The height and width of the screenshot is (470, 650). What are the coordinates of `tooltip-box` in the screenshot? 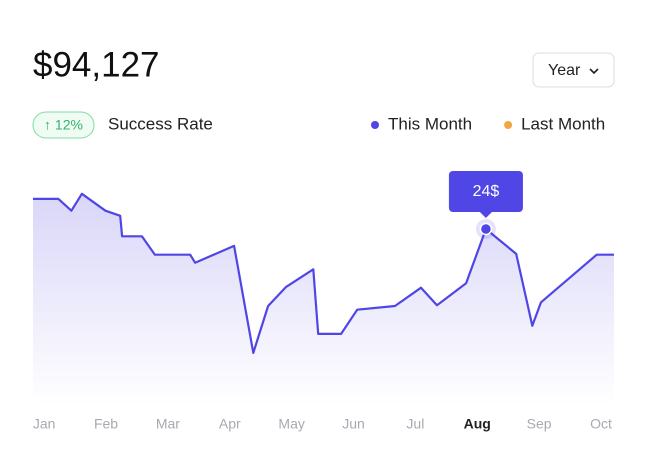 It's located at (485, 191).